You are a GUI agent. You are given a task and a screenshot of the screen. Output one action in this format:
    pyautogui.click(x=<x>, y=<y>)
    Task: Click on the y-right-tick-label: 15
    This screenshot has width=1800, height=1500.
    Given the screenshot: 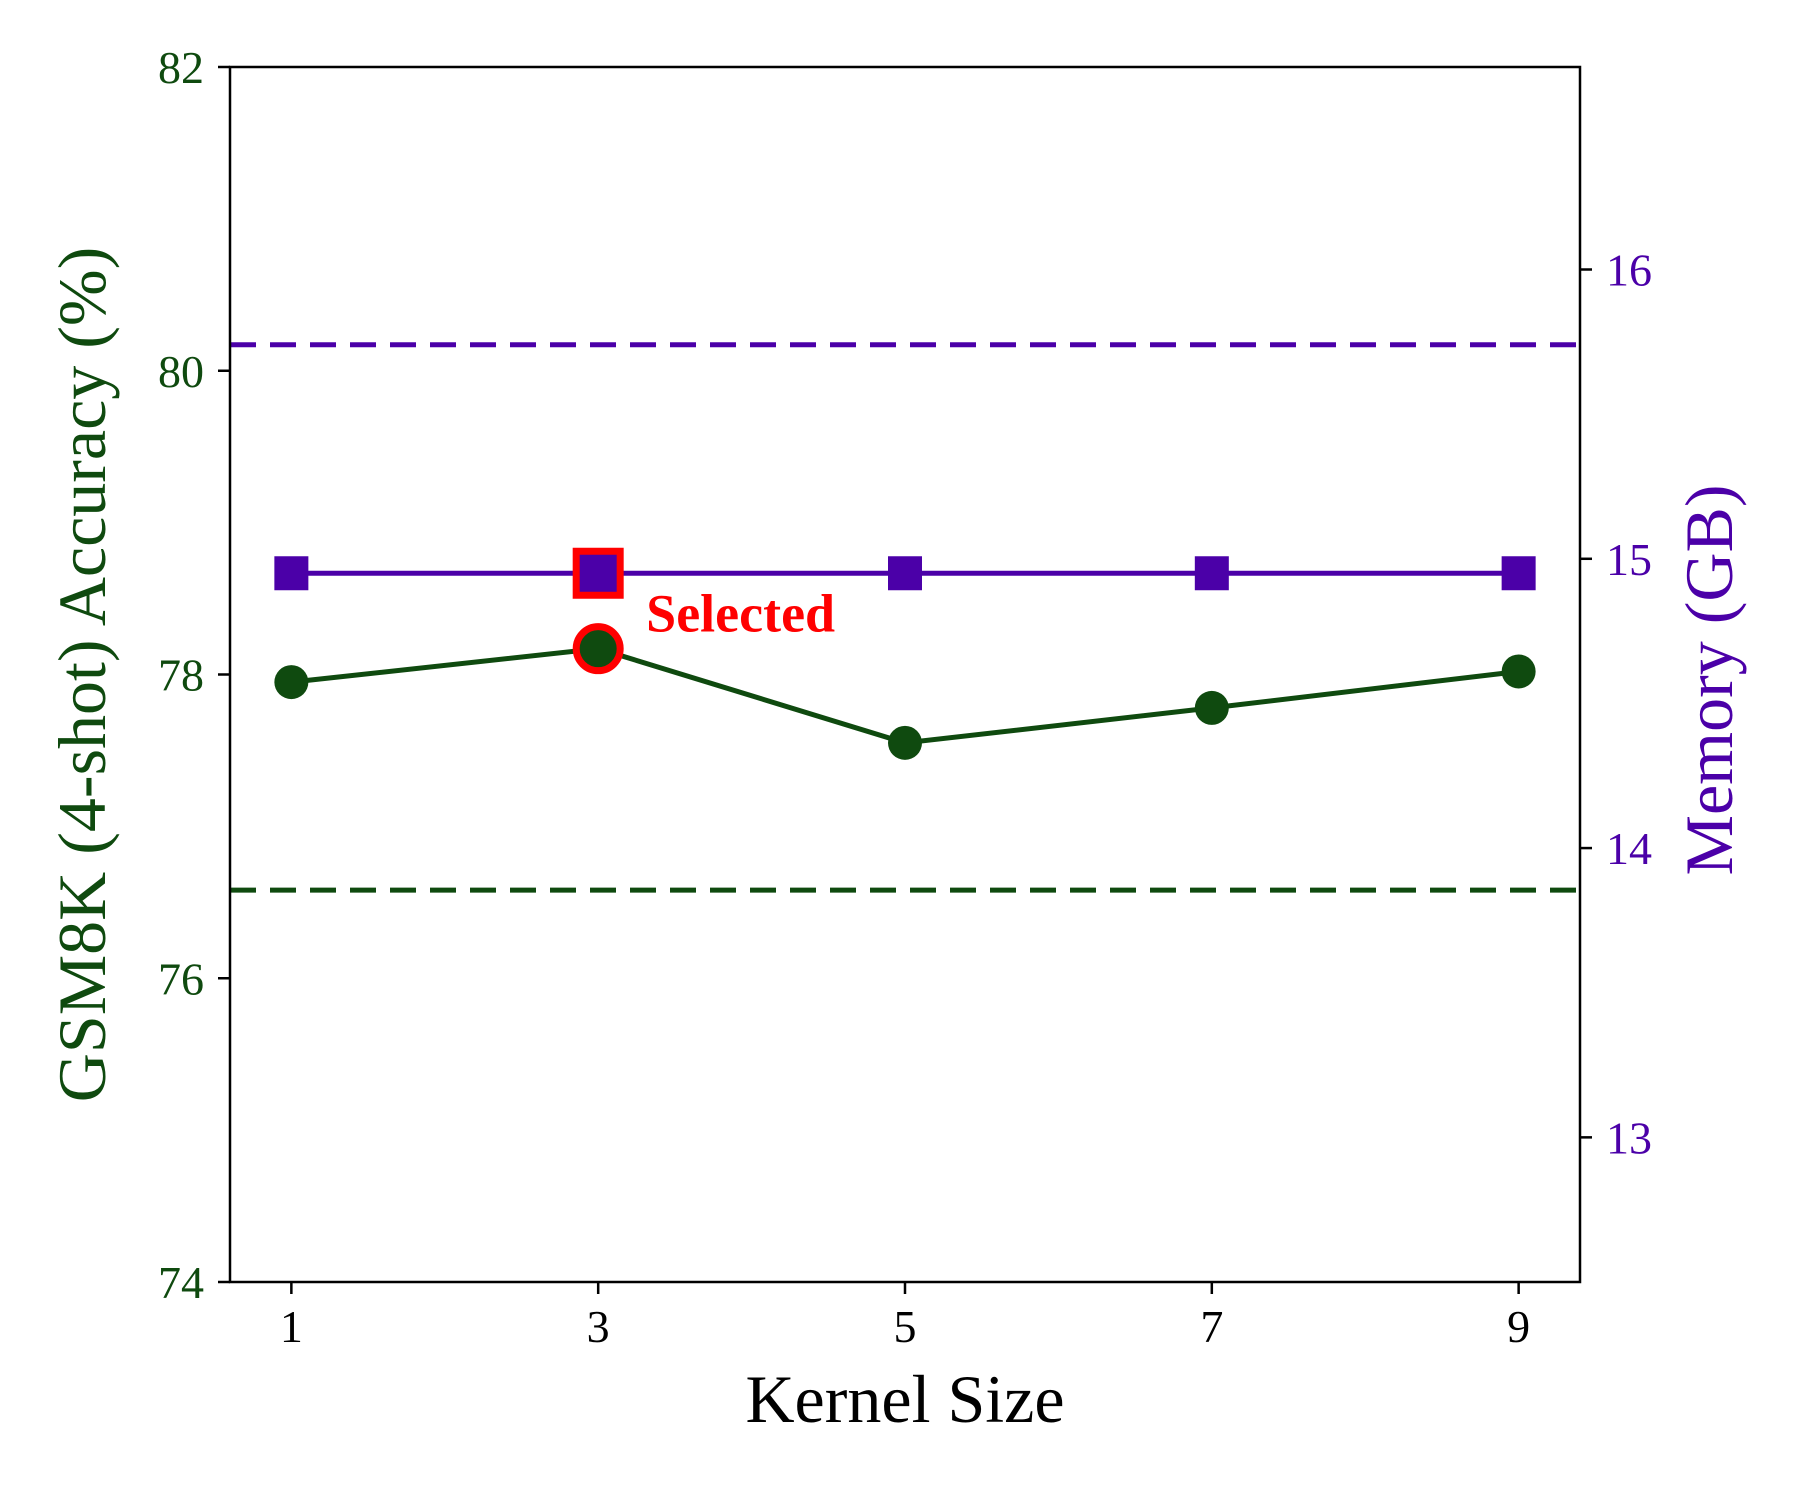 What is the action you would take?
    pyautogui.click(x=1629, y=559)
    